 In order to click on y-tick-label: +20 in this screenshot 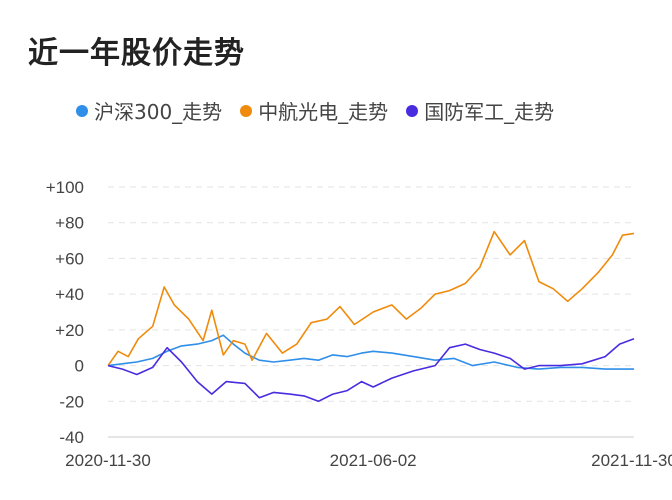, I will do `click(69, 330)`.